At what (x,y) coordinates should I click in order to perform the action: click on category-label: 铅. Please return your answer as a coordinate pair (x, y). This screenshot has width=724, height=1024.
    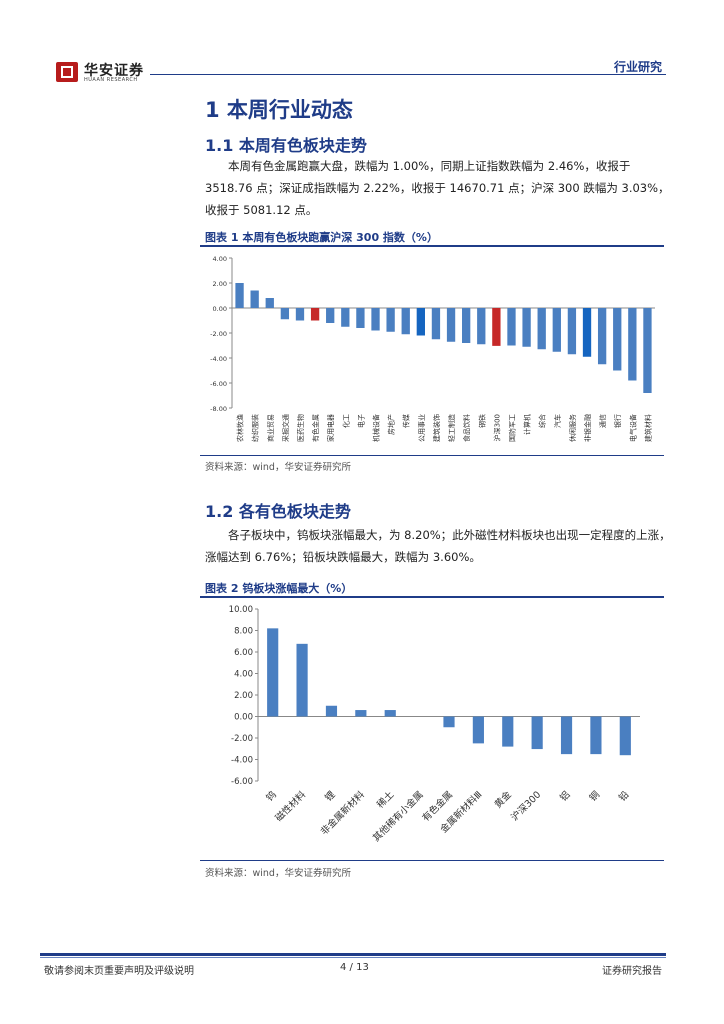
    Looking at the image, I should click on (624, 796).